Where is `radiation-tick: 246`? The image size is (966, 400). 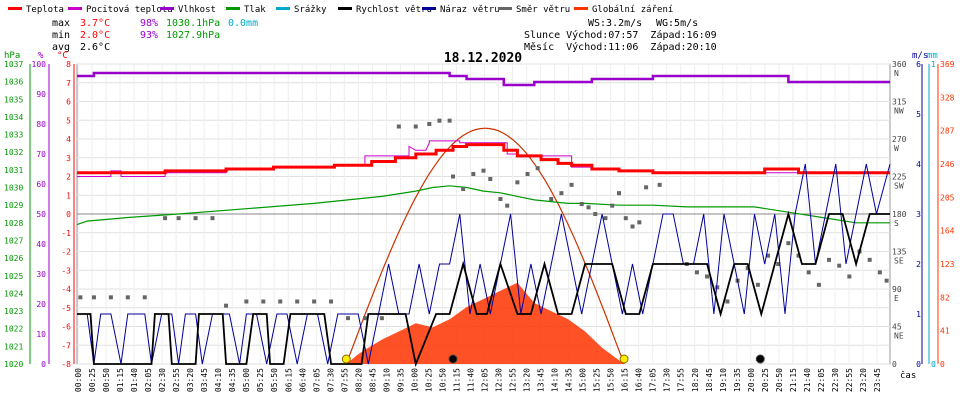 radiation-tick: 246 is located at coordinates (947, 164).